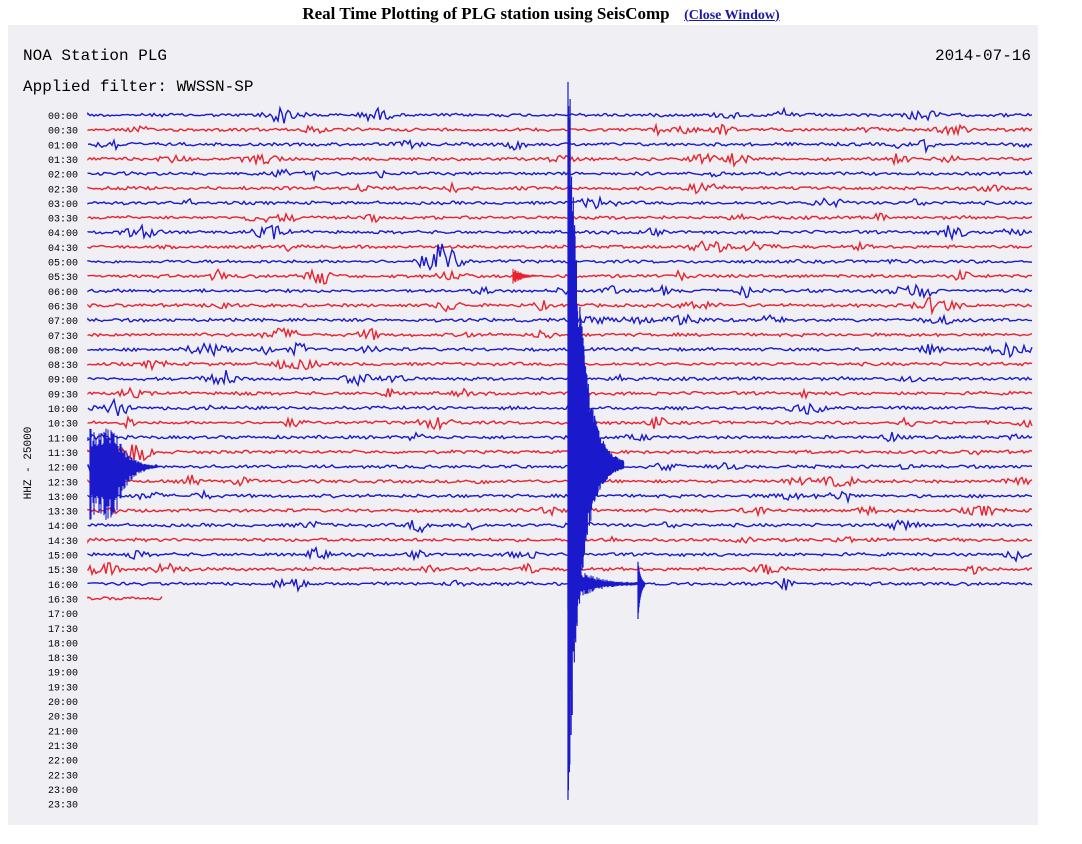  I want to click on hour-label: 23:00, so click(63, 791).